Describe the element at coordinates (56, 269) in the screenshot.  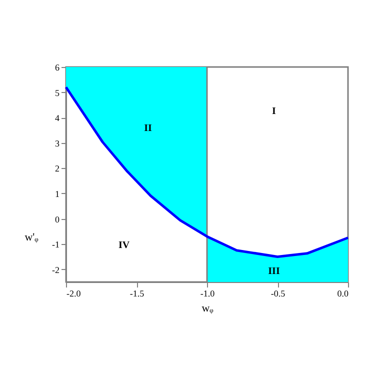
I see `y-tick-label: -2` at that location.